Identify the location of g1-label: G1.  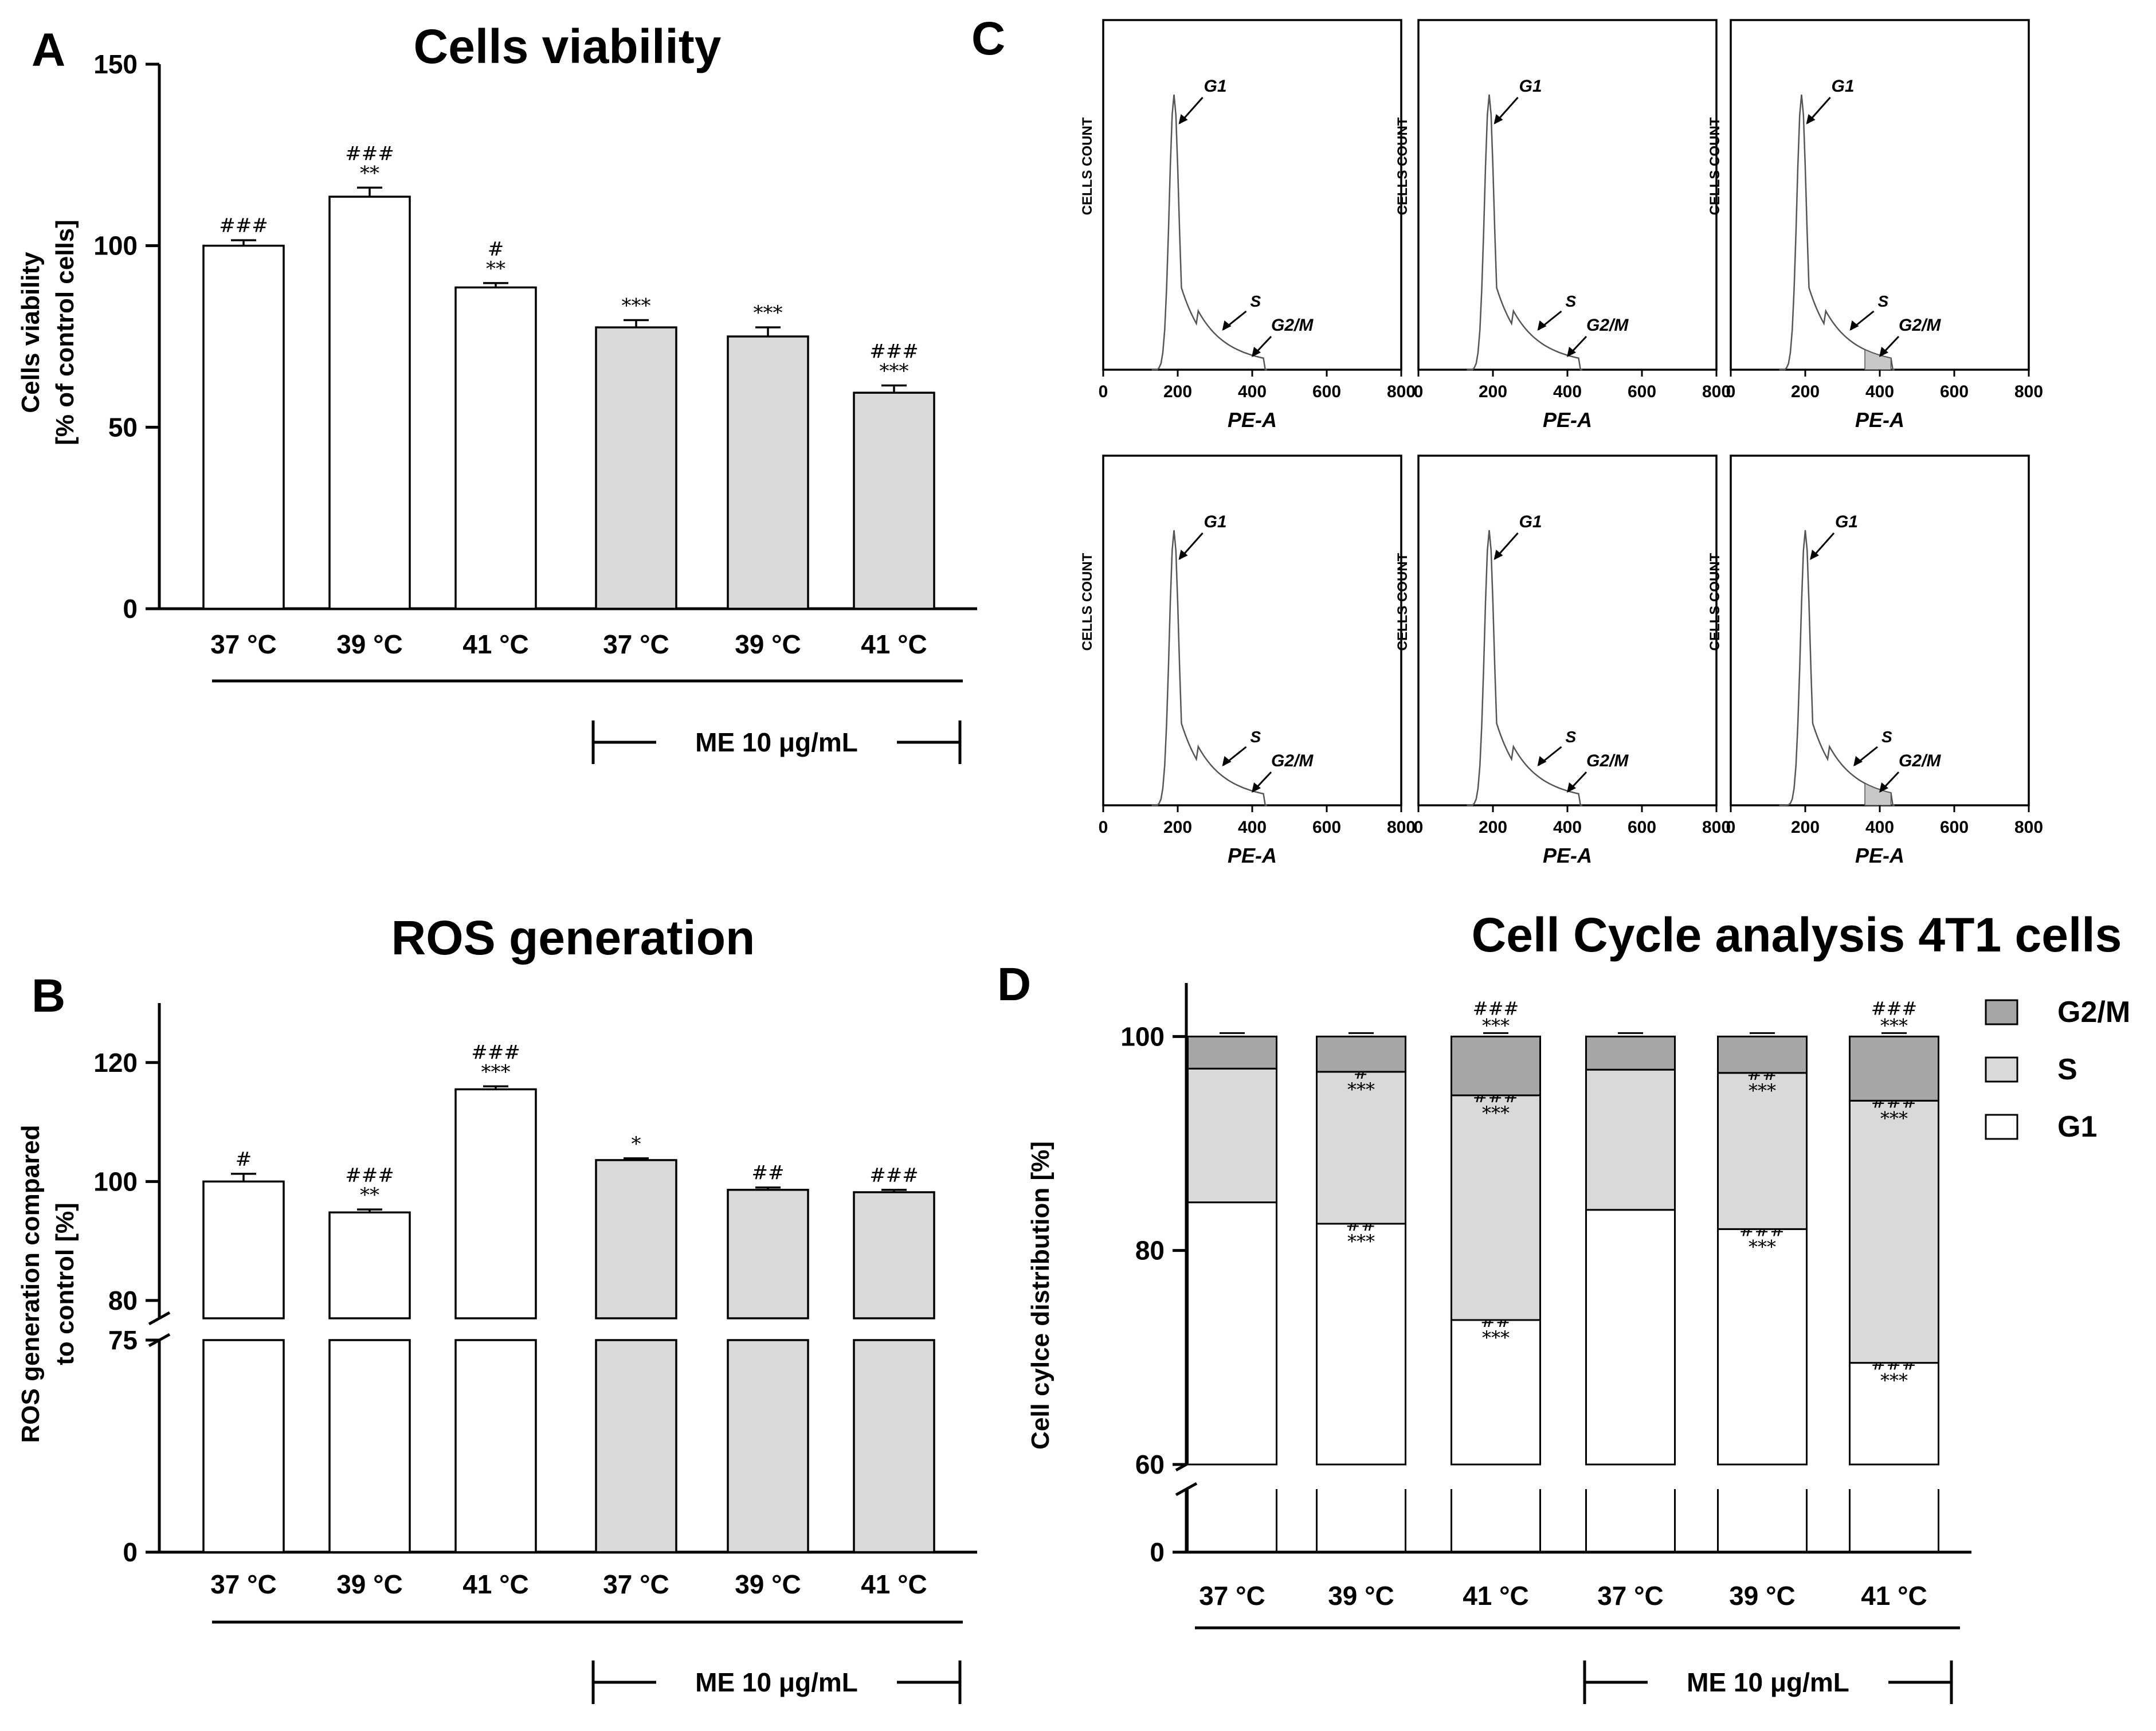
(1843, 87).